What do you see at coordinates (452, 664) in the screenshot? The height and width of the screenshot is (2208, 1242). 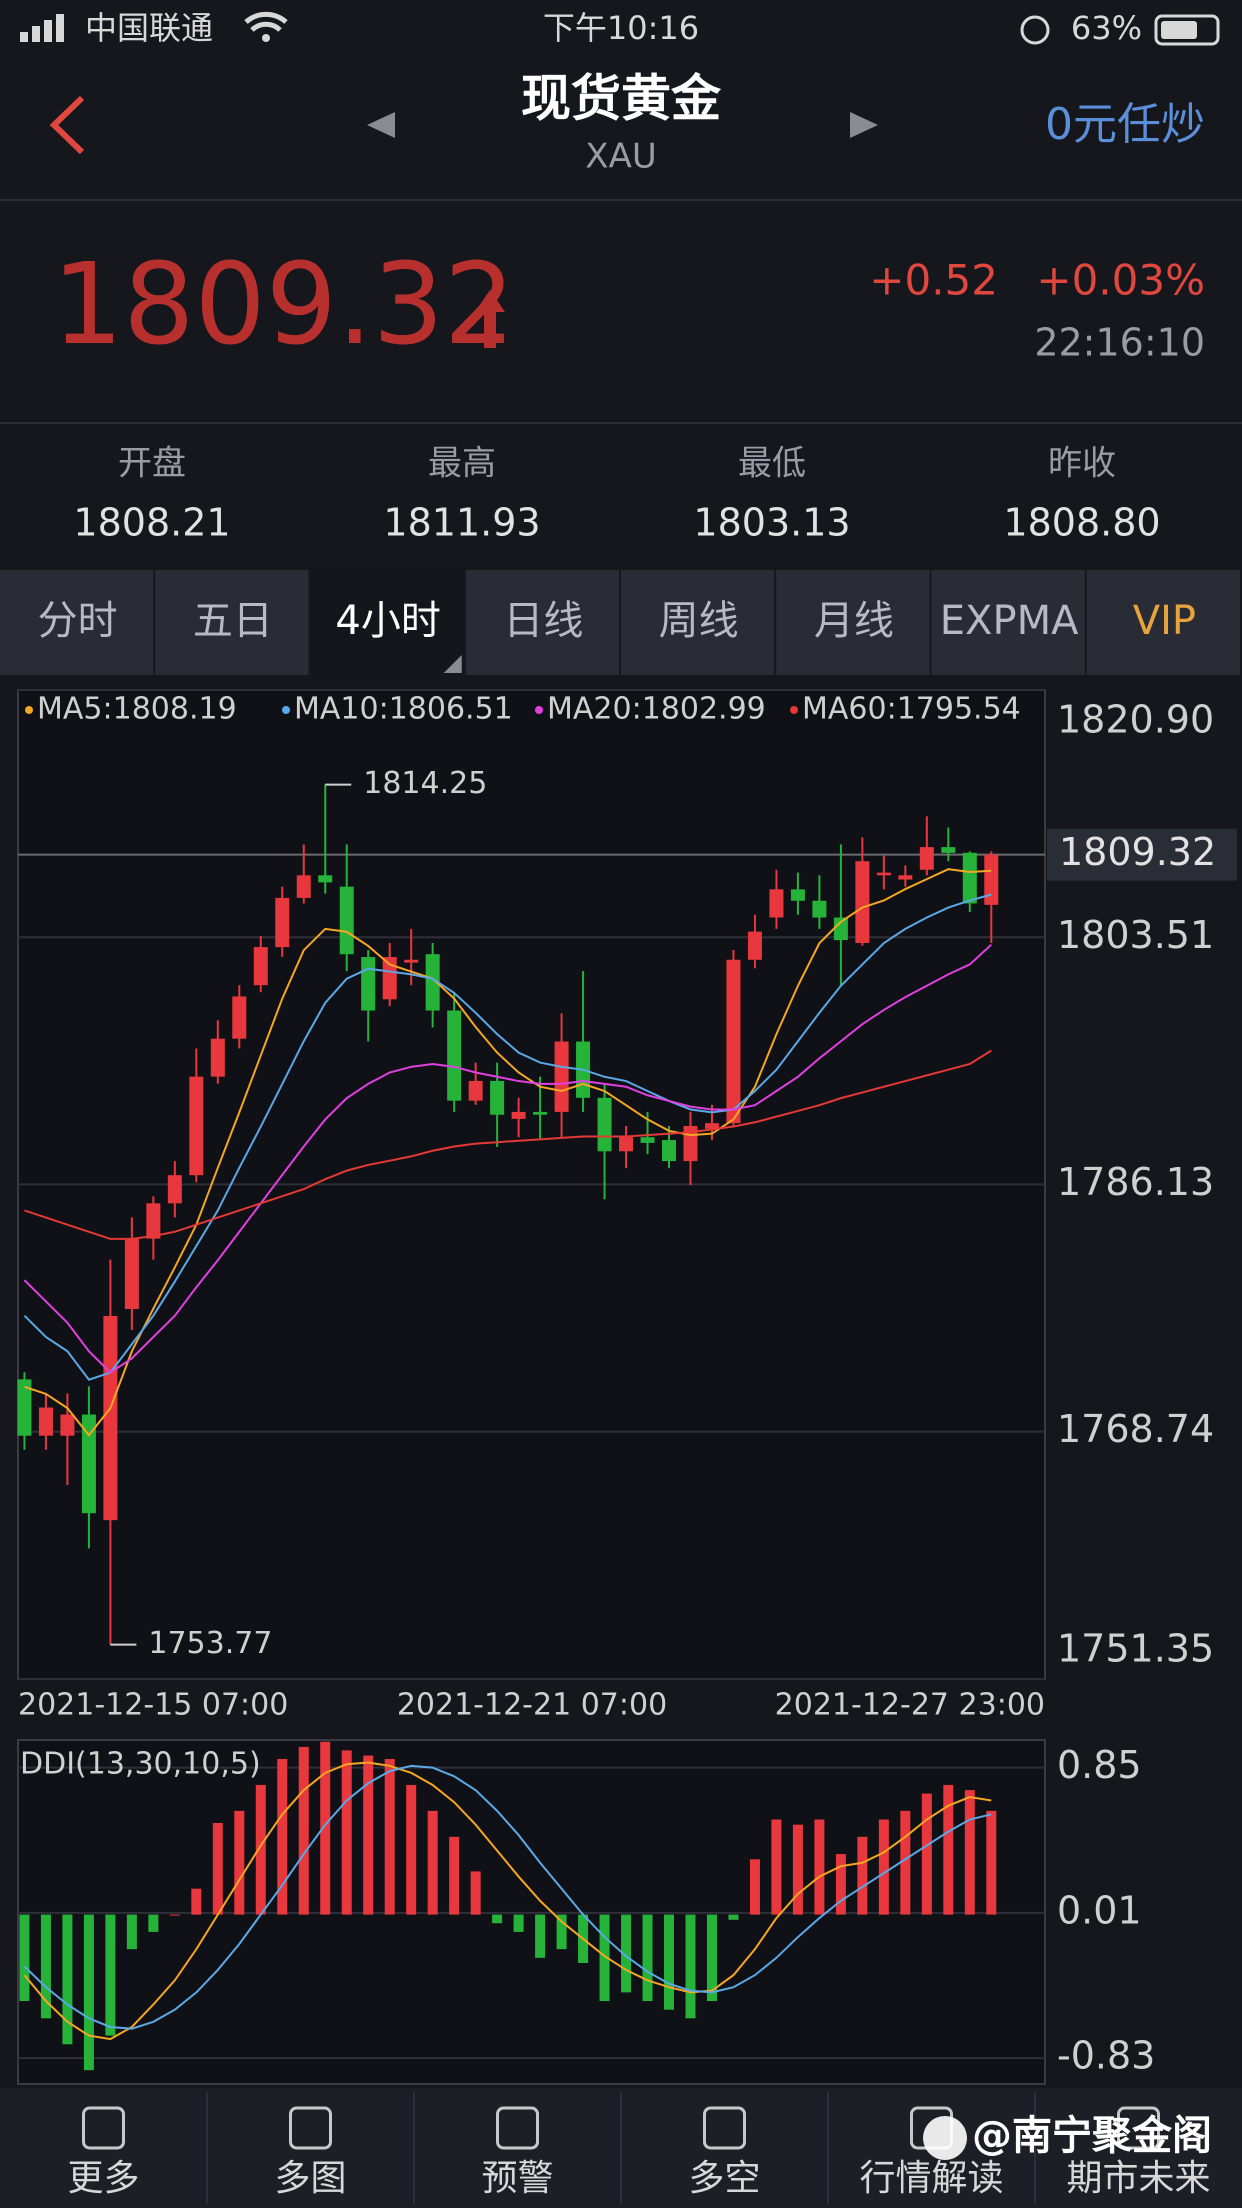 I see `tab-corner` at bounding box center [452, 664].